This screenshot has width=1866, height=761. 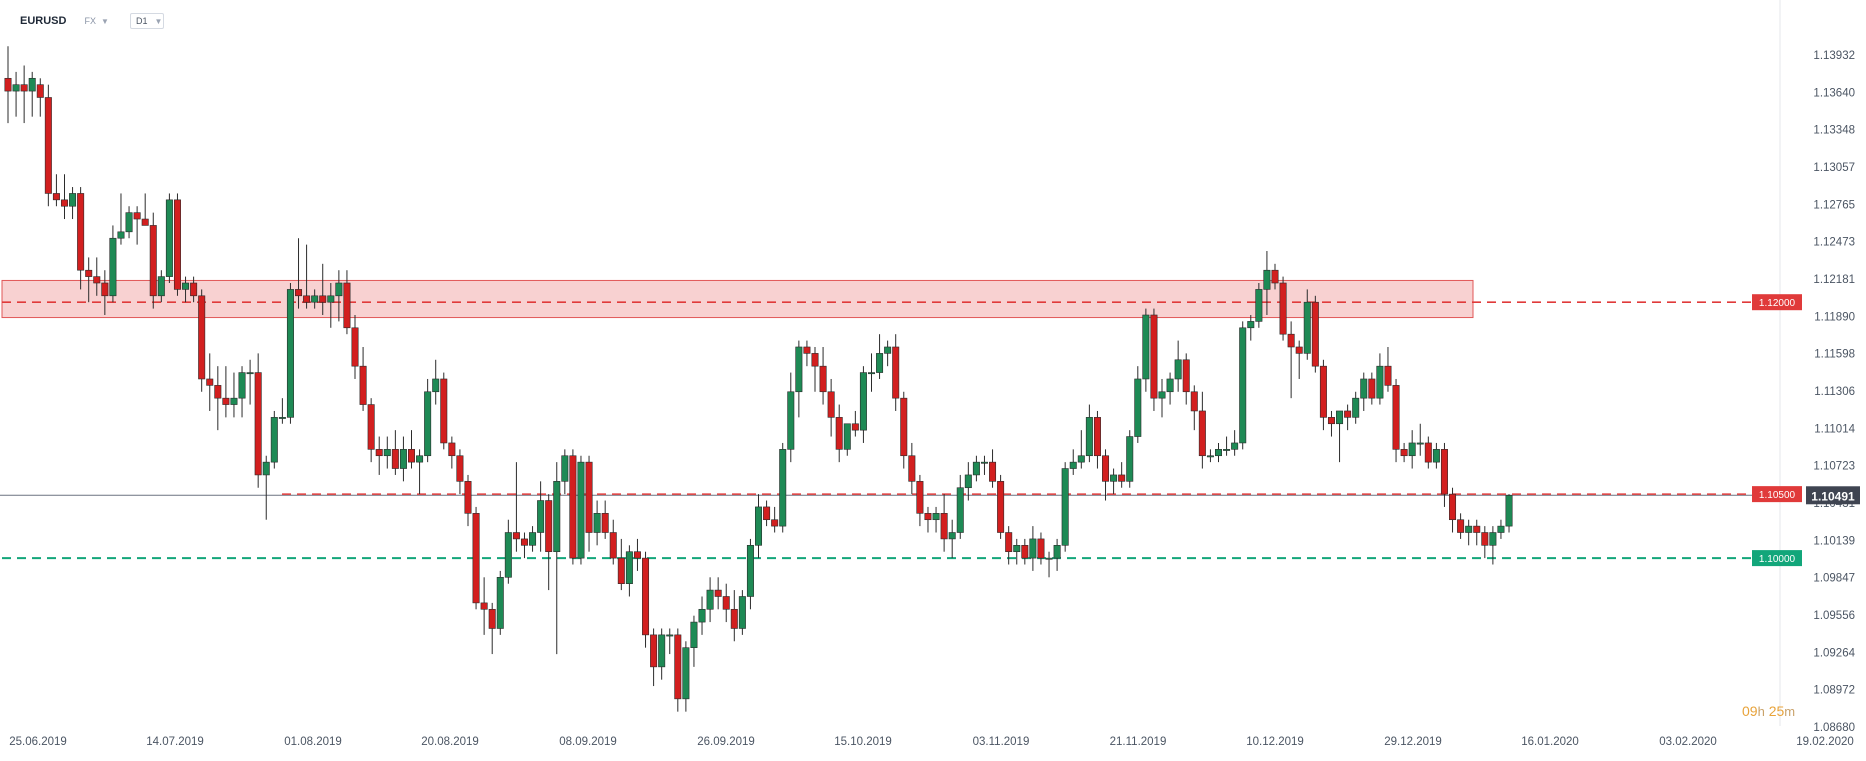 I want to click on chevron-down-icon: ▼, so click(x=104, y=21).